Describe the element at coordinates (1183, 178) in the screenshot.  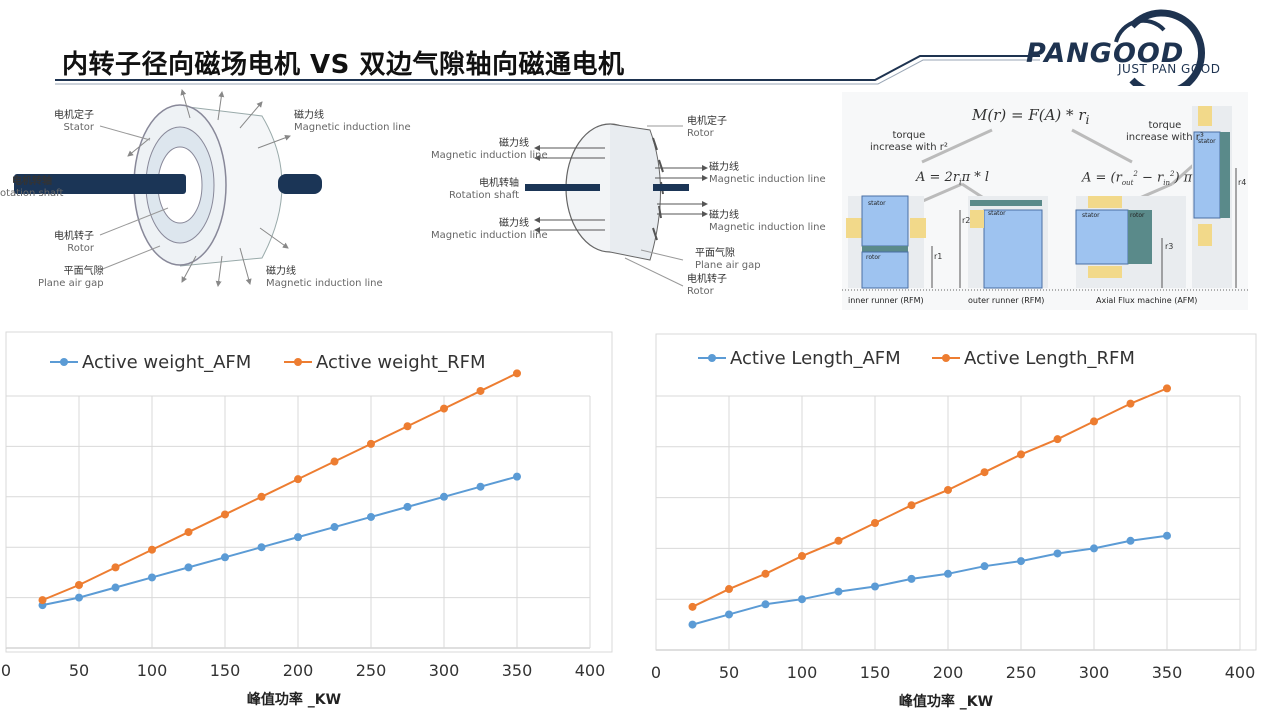
I see `formula-area-afm-c: ) π` at that location.